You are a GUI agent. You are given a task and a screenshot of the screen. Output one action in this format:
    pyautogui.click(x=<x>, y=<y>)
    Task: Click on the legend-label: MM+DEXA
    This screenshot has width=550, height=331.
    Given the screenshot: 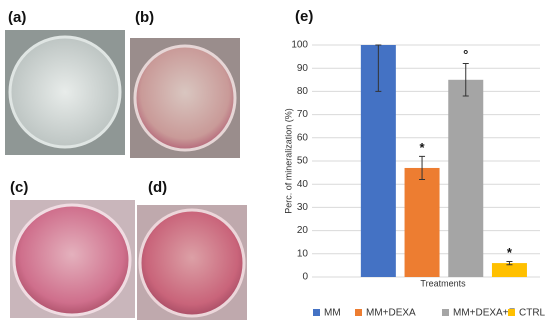 What is the action you would take?
    pyautogui.click(x=391, y=313)
    